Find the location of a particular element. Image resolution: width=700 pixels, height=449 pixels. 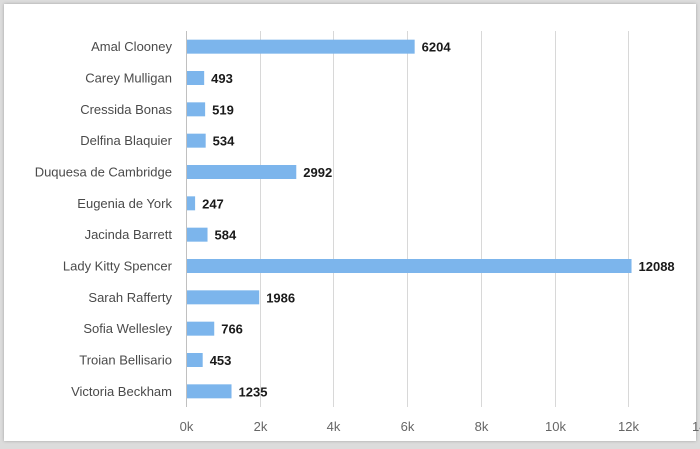

x-tick-label: 2k is located at coordinates (261, 426).